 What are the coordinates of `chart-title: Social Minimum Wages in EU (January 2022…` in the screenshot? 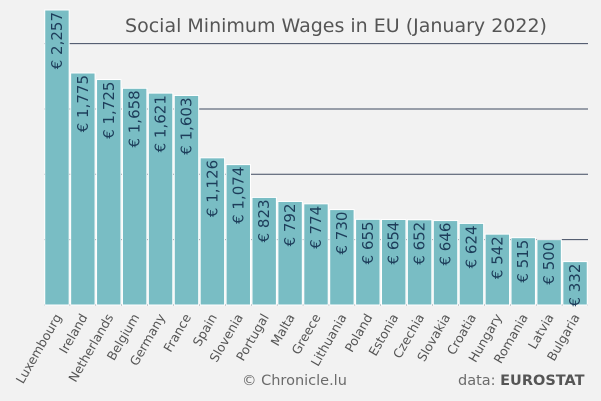 It's located at (336, 26).